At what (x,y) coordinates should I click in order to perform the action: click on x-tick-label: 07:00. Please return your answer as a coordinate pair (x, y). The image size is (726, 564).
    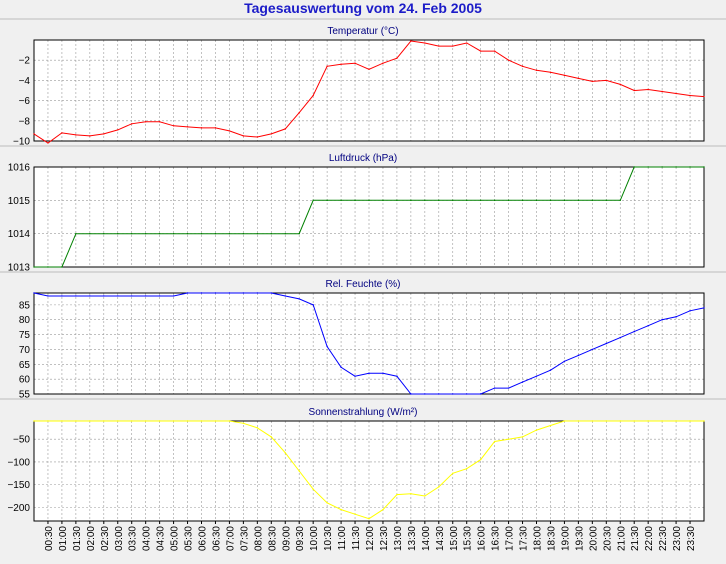
    Looking at the image, I should click on (230, 538).